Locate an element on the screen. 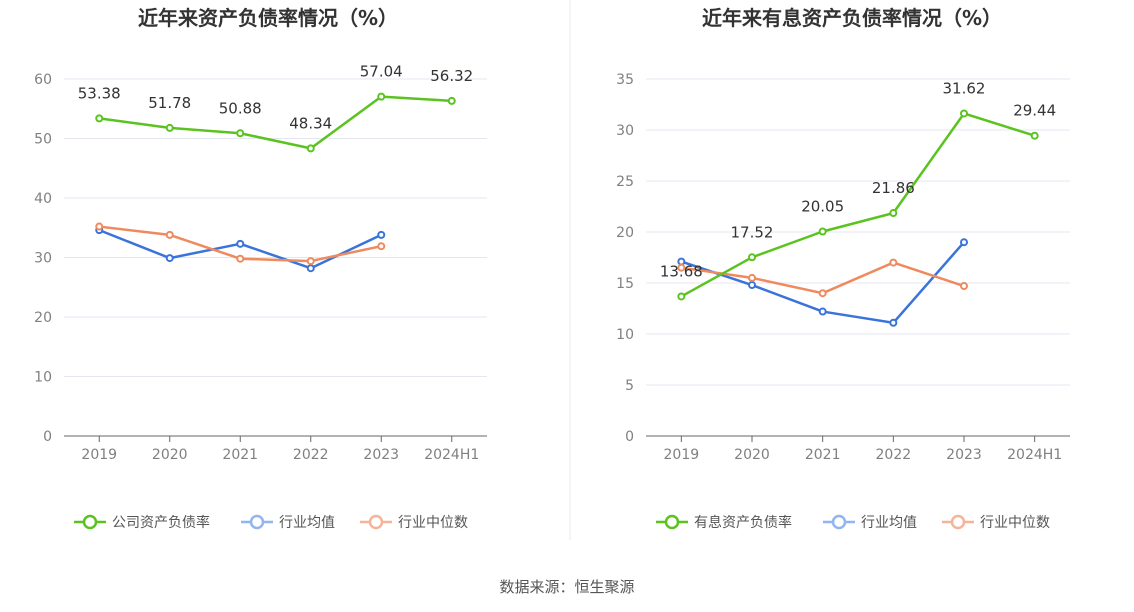  data-source: 数据来源：恒生聚源 is located at coordinates (566, 587).